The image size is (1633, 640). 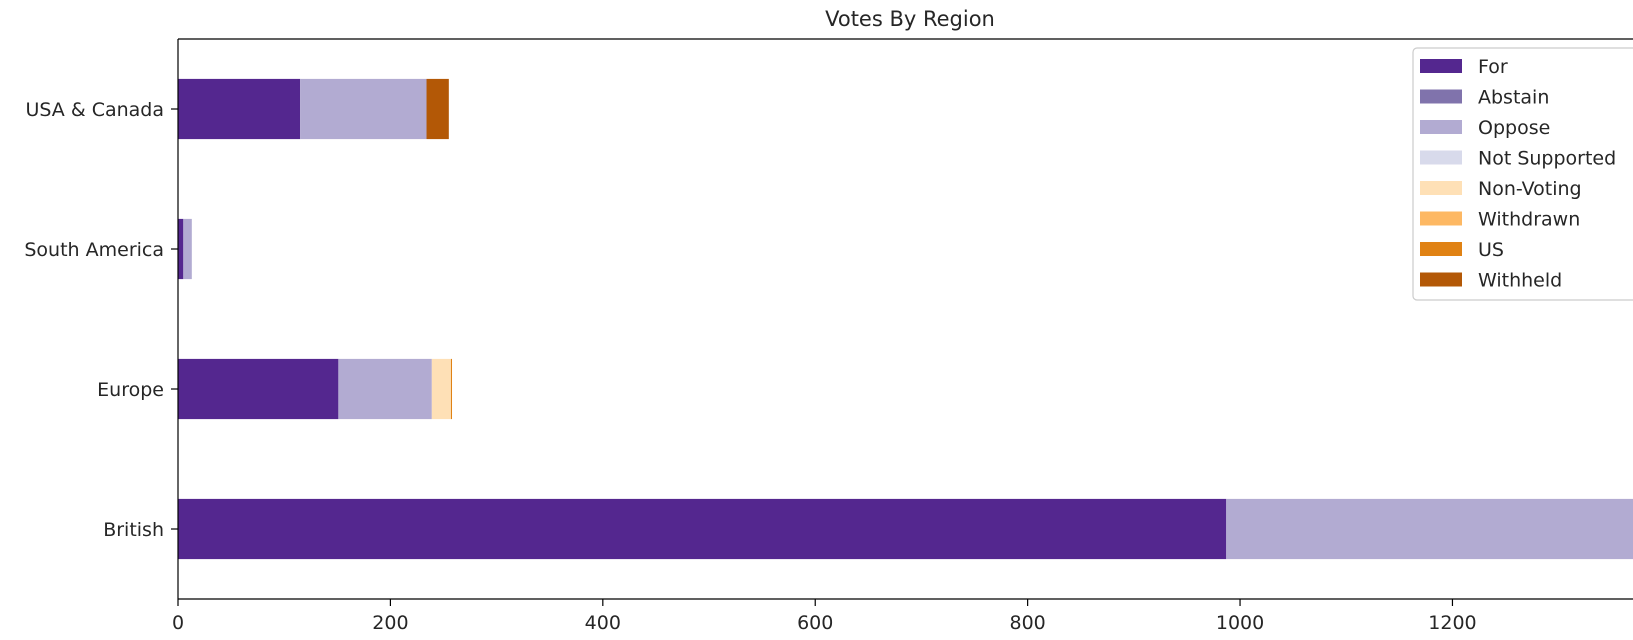 What do you see at coordinates (1441, 157) in the screenshot?
I see `legend-swatch-not-supported` at bounding box center [1441, 157].